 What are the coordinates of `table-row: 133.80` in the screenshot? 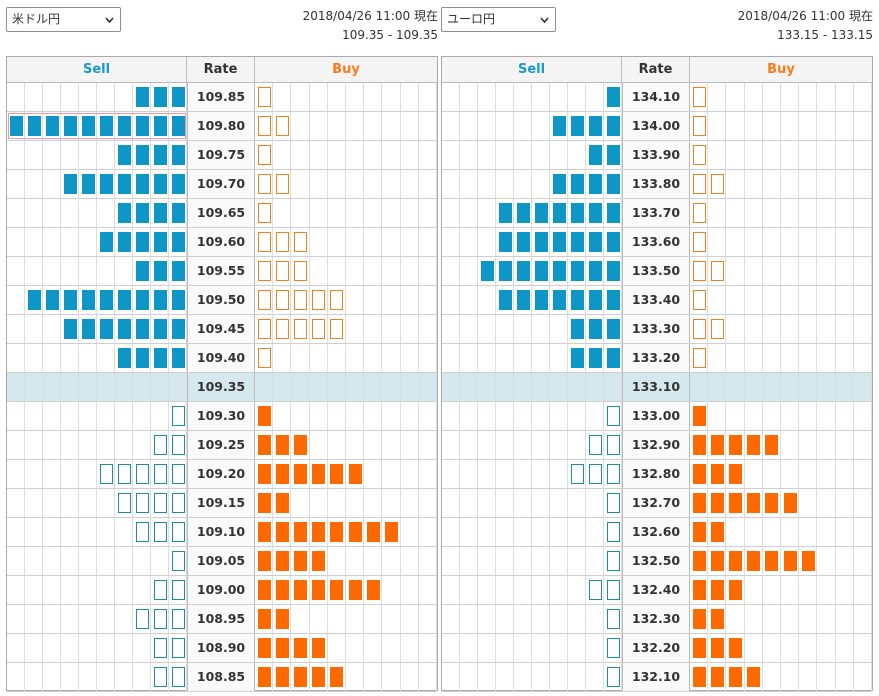 It's located at (657, 184).